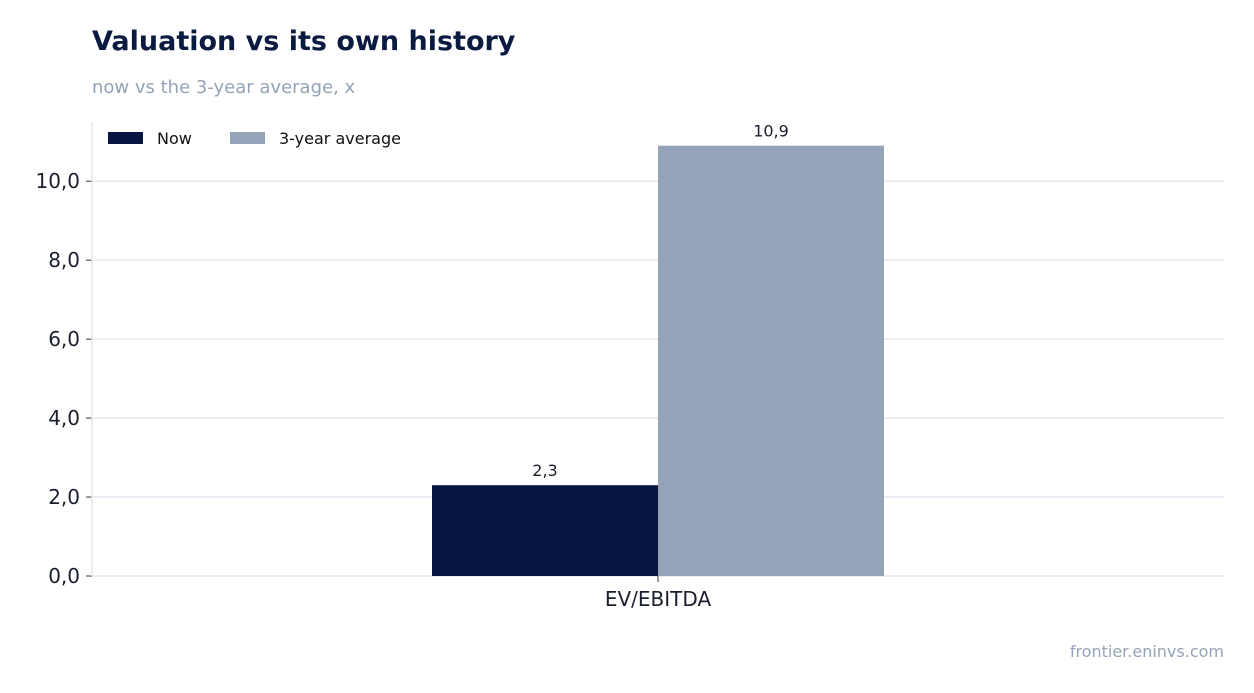  What do you see at coordinates (771, 131) in the screenshot?
I see `data-label: 10,9` at bounding box center [771, 131].